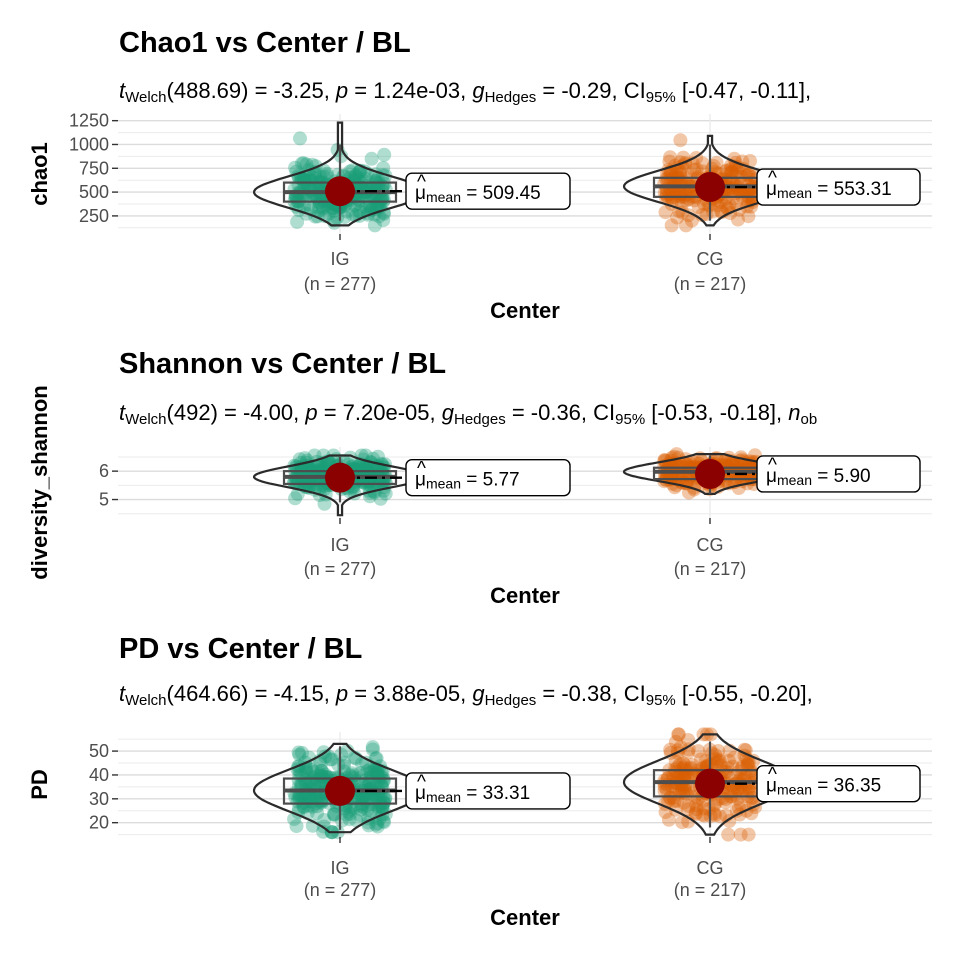 This screenshot has height=960, width=960. Describe the element at coordinates (339, 868) in the screenshot. I see `x-tick-label: IG` at that location.